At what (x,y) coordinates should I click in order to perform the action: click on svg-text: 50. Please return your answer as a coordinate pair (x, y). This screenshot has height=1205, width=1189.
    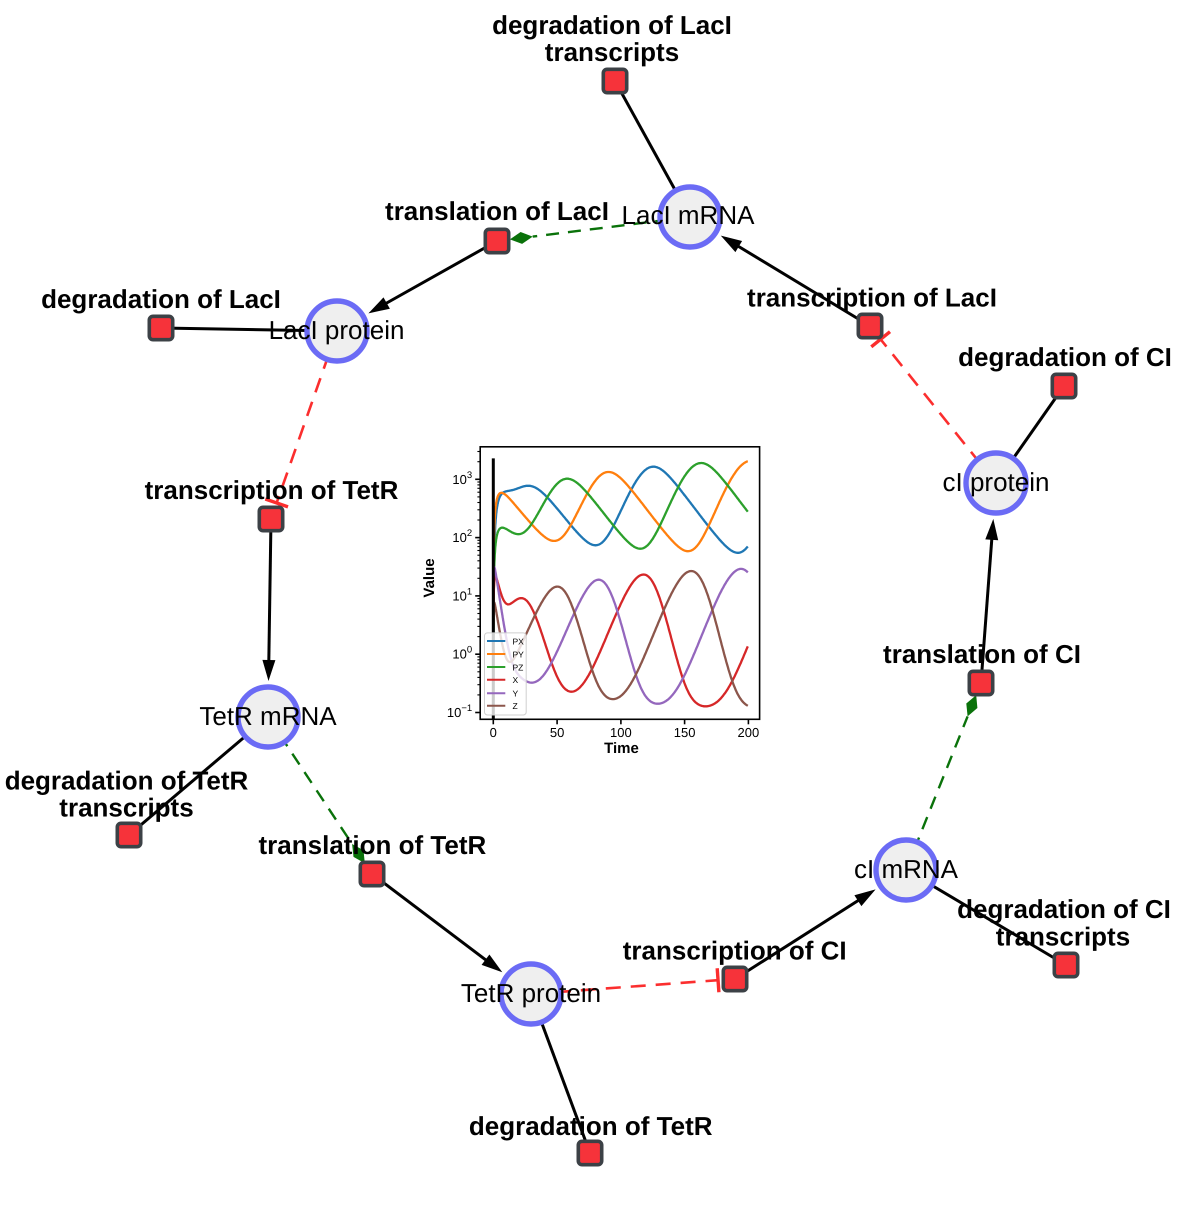
    Looking at the image, I should click on (557, 732).